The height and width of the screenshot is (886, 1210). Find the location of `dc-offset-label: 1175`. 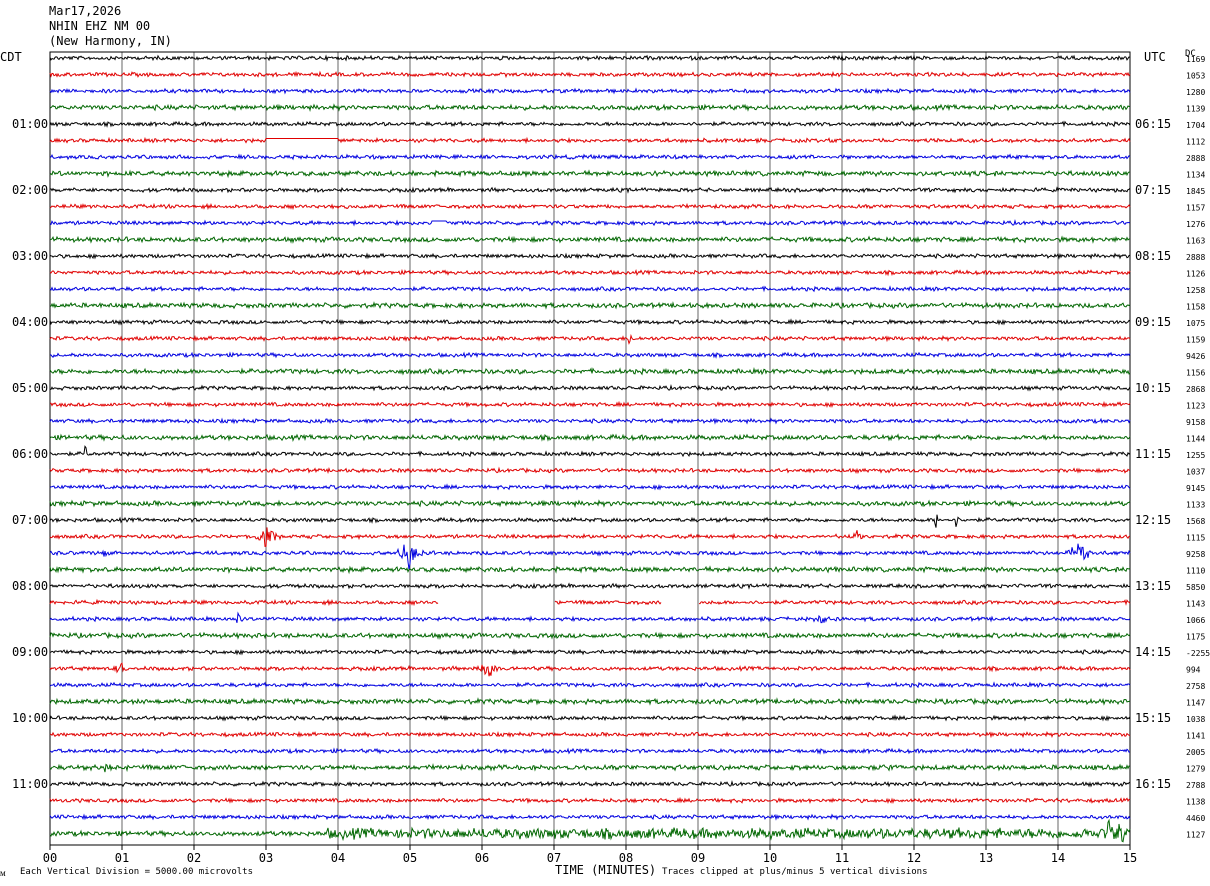

dc-offset-label: 1175 is located at coordinates (1195, 637).